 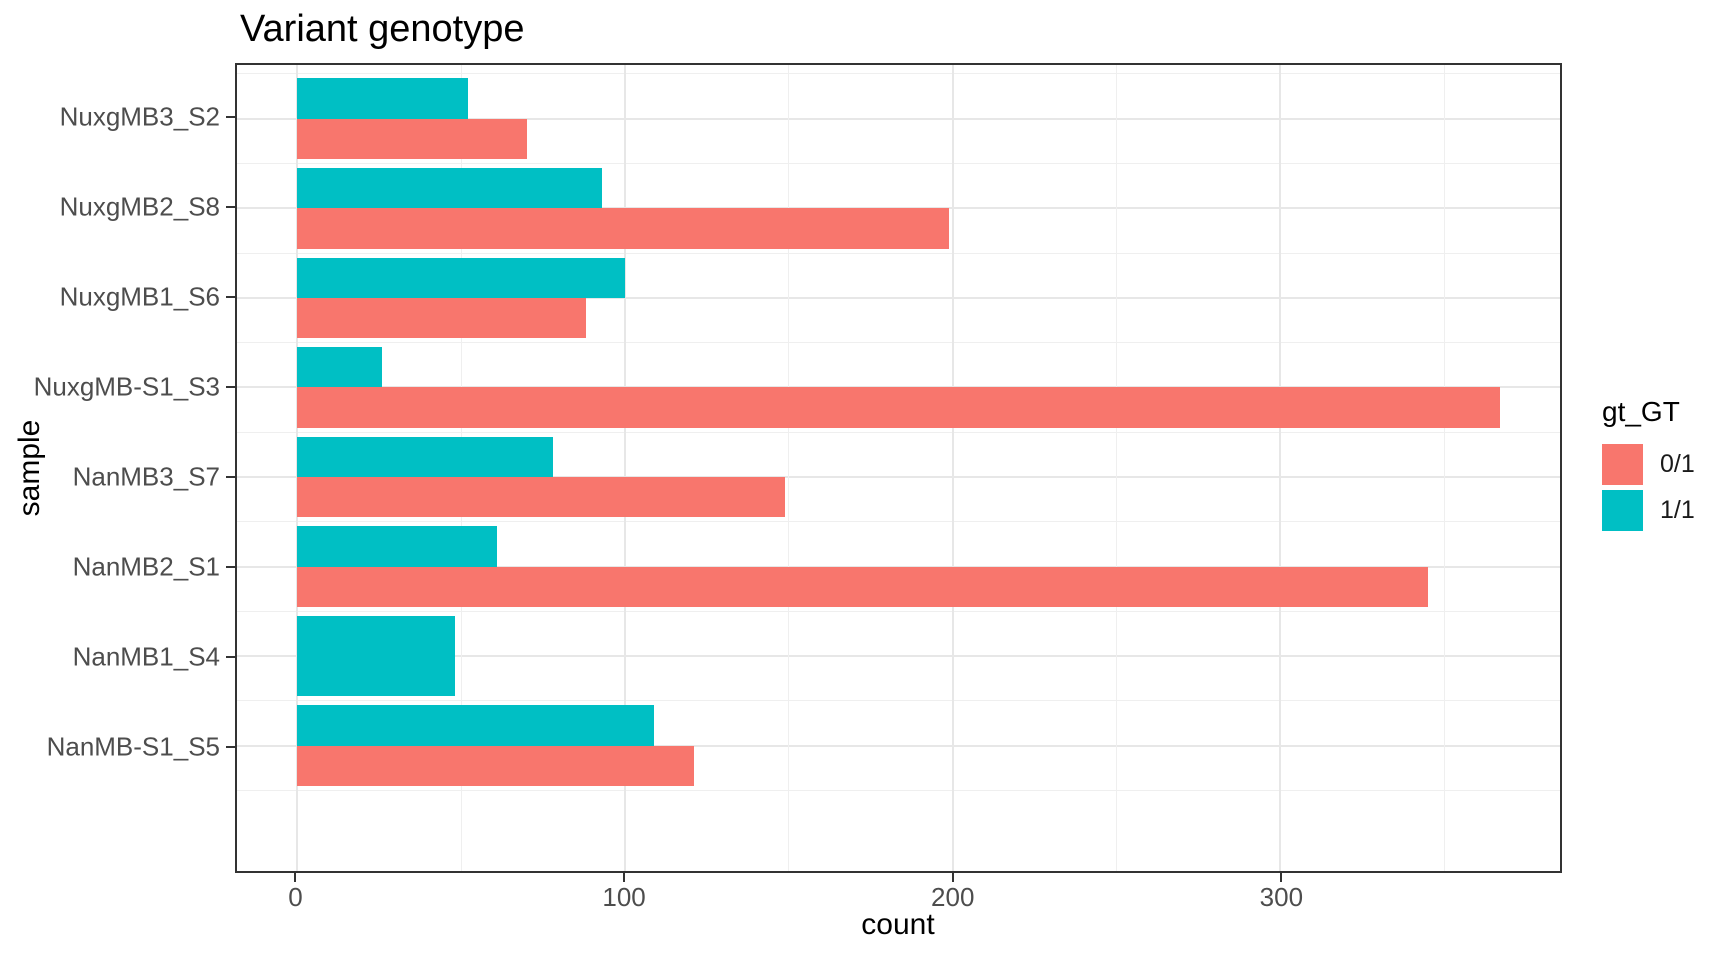 I want to click on legend-key-0-1: 0/1, so click(x=1648, y=464).